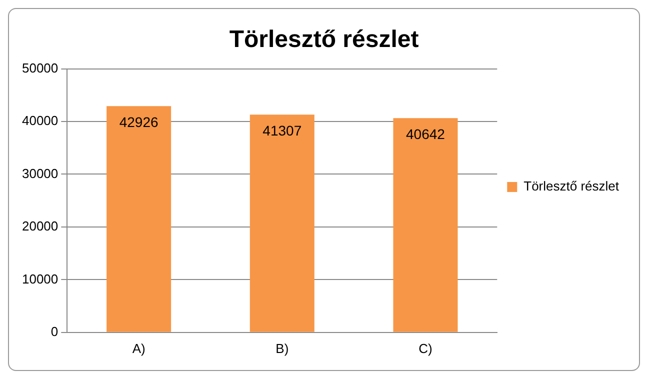  I want to click on x-tick-label: B), so click(282, 348).